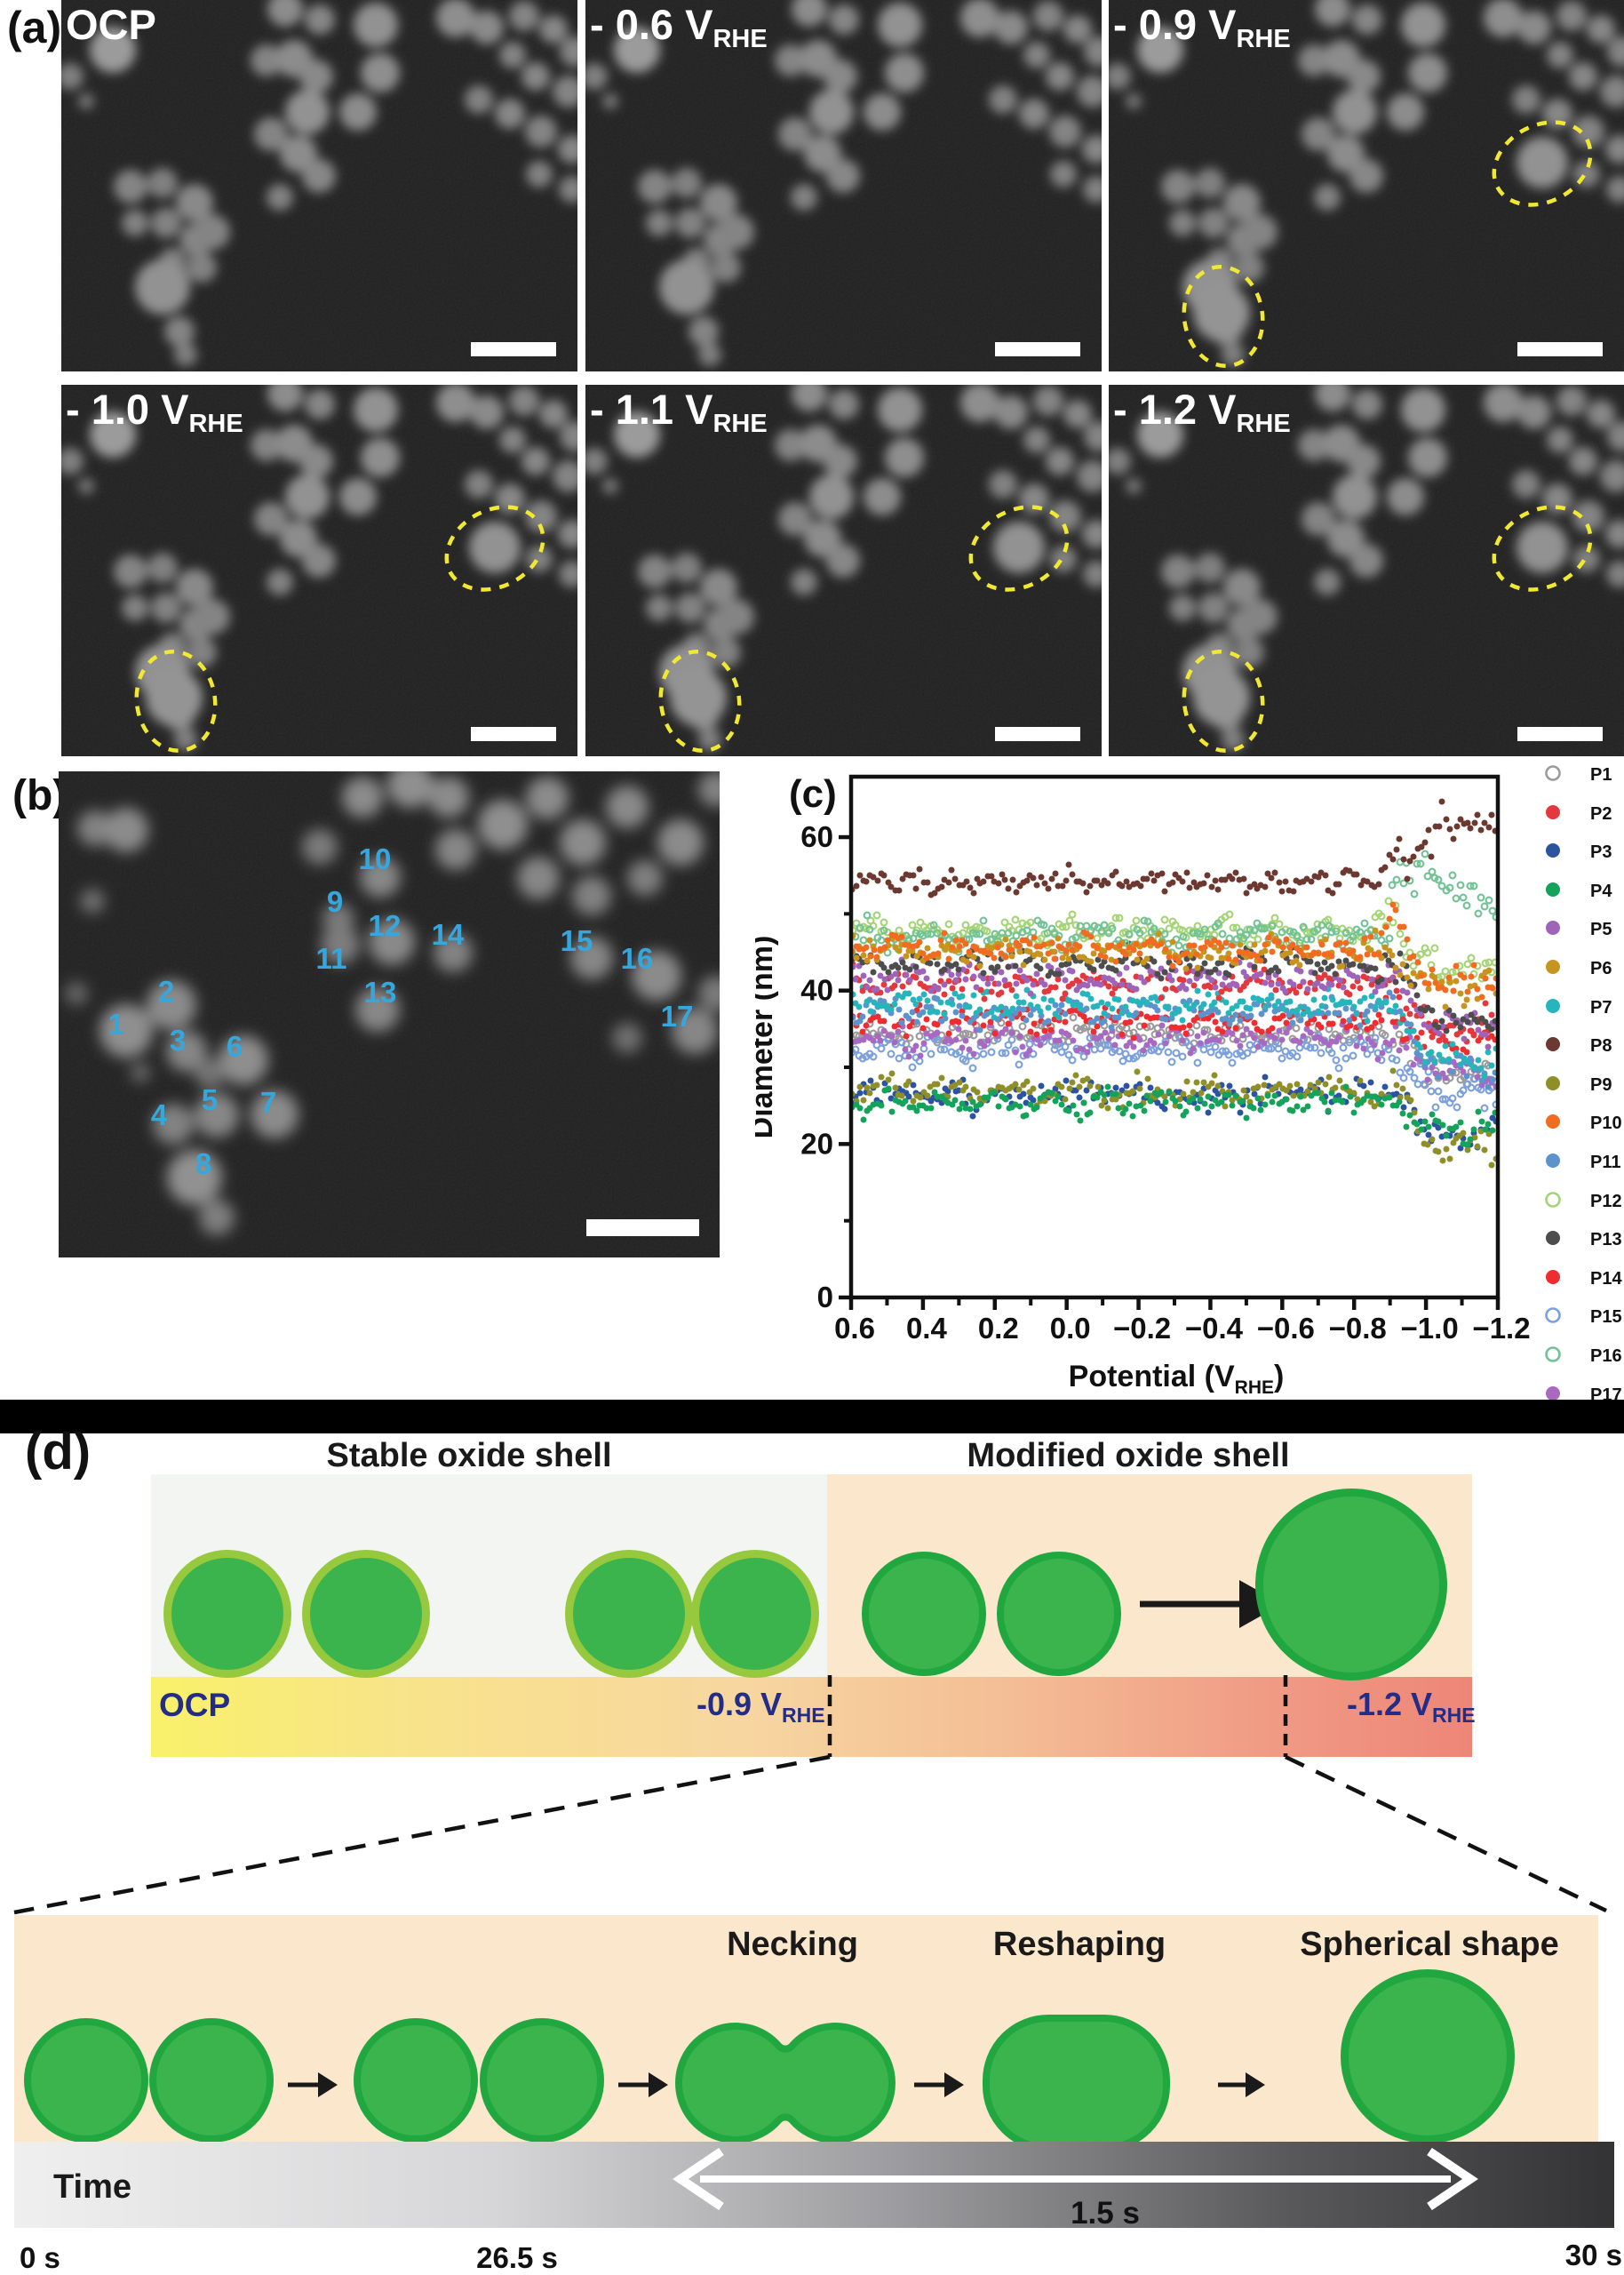 Image resolution: width=1624 pixels, height=2275 pixels. What do you see at coordinates (816, 990) in the screenshot?
I see `svg-text: 40` at bounding box center [816, 990].